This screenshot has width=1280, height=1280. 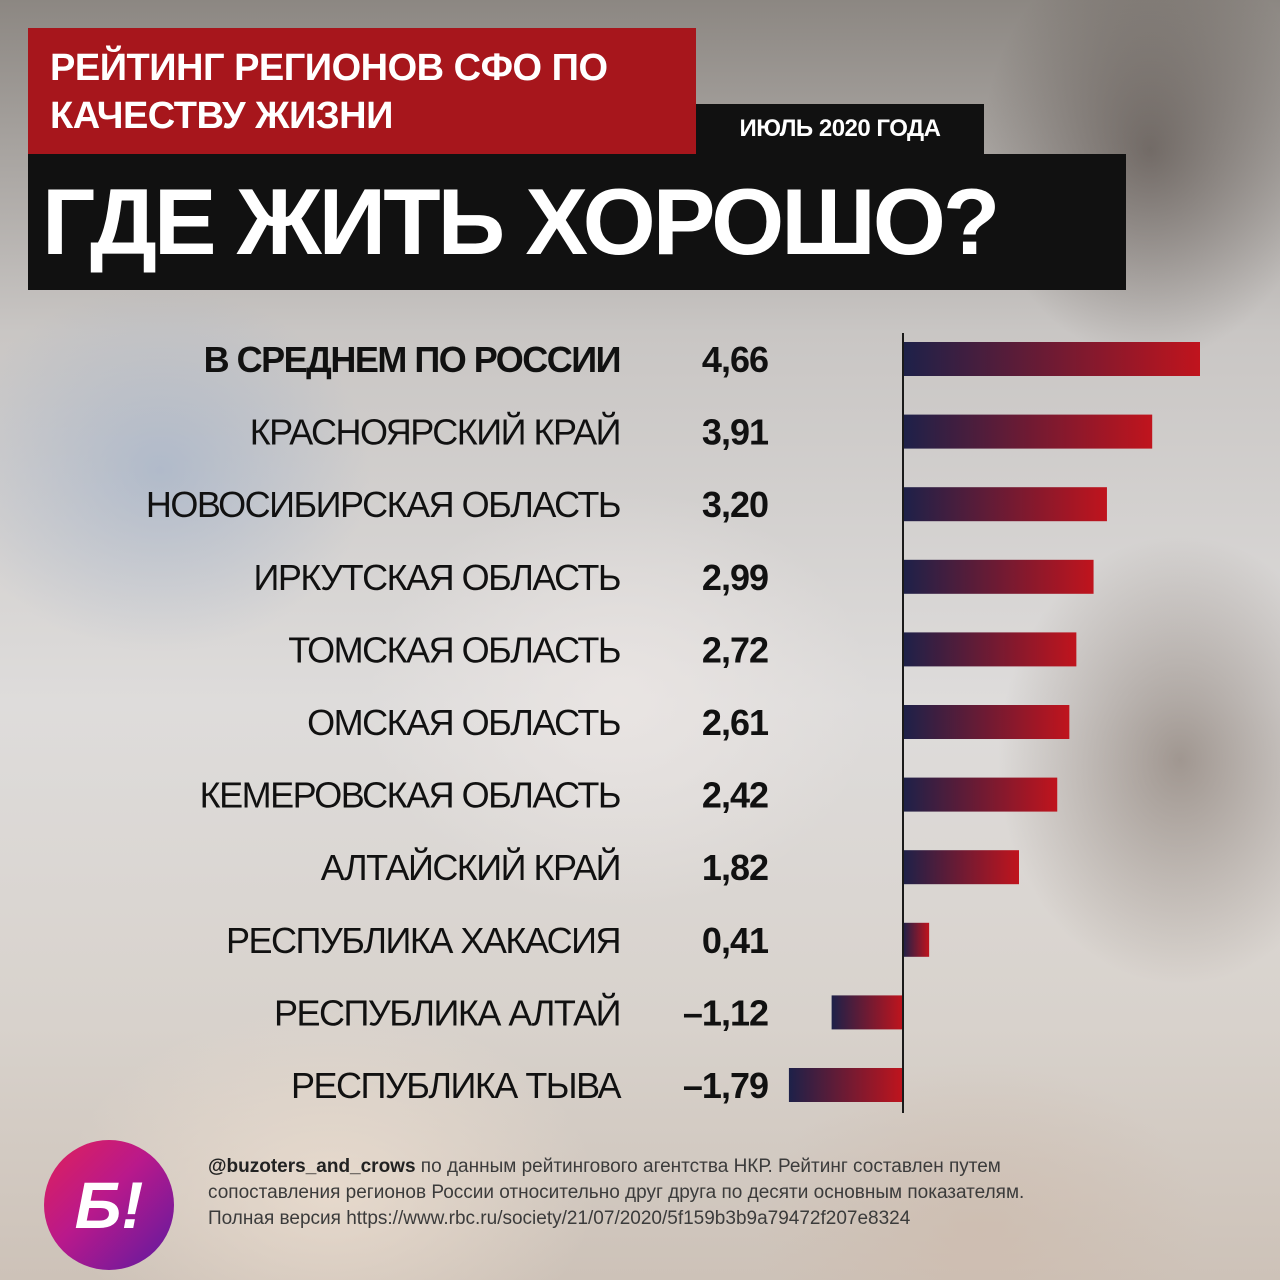 I want to click on chart-title: РЕЙТИНГ РЕГИОНОВ СФО ПО КАЧЕСТВУ ЖИЗНИ, so click(x=362, y=91).